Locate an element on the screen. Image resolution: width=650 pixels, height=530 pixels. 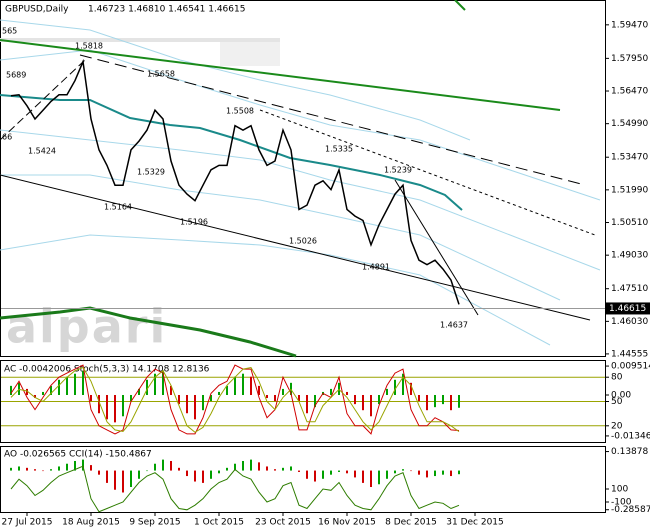
x-tick-label: 27 Jul 2015 is located at coordinates (27, 523).